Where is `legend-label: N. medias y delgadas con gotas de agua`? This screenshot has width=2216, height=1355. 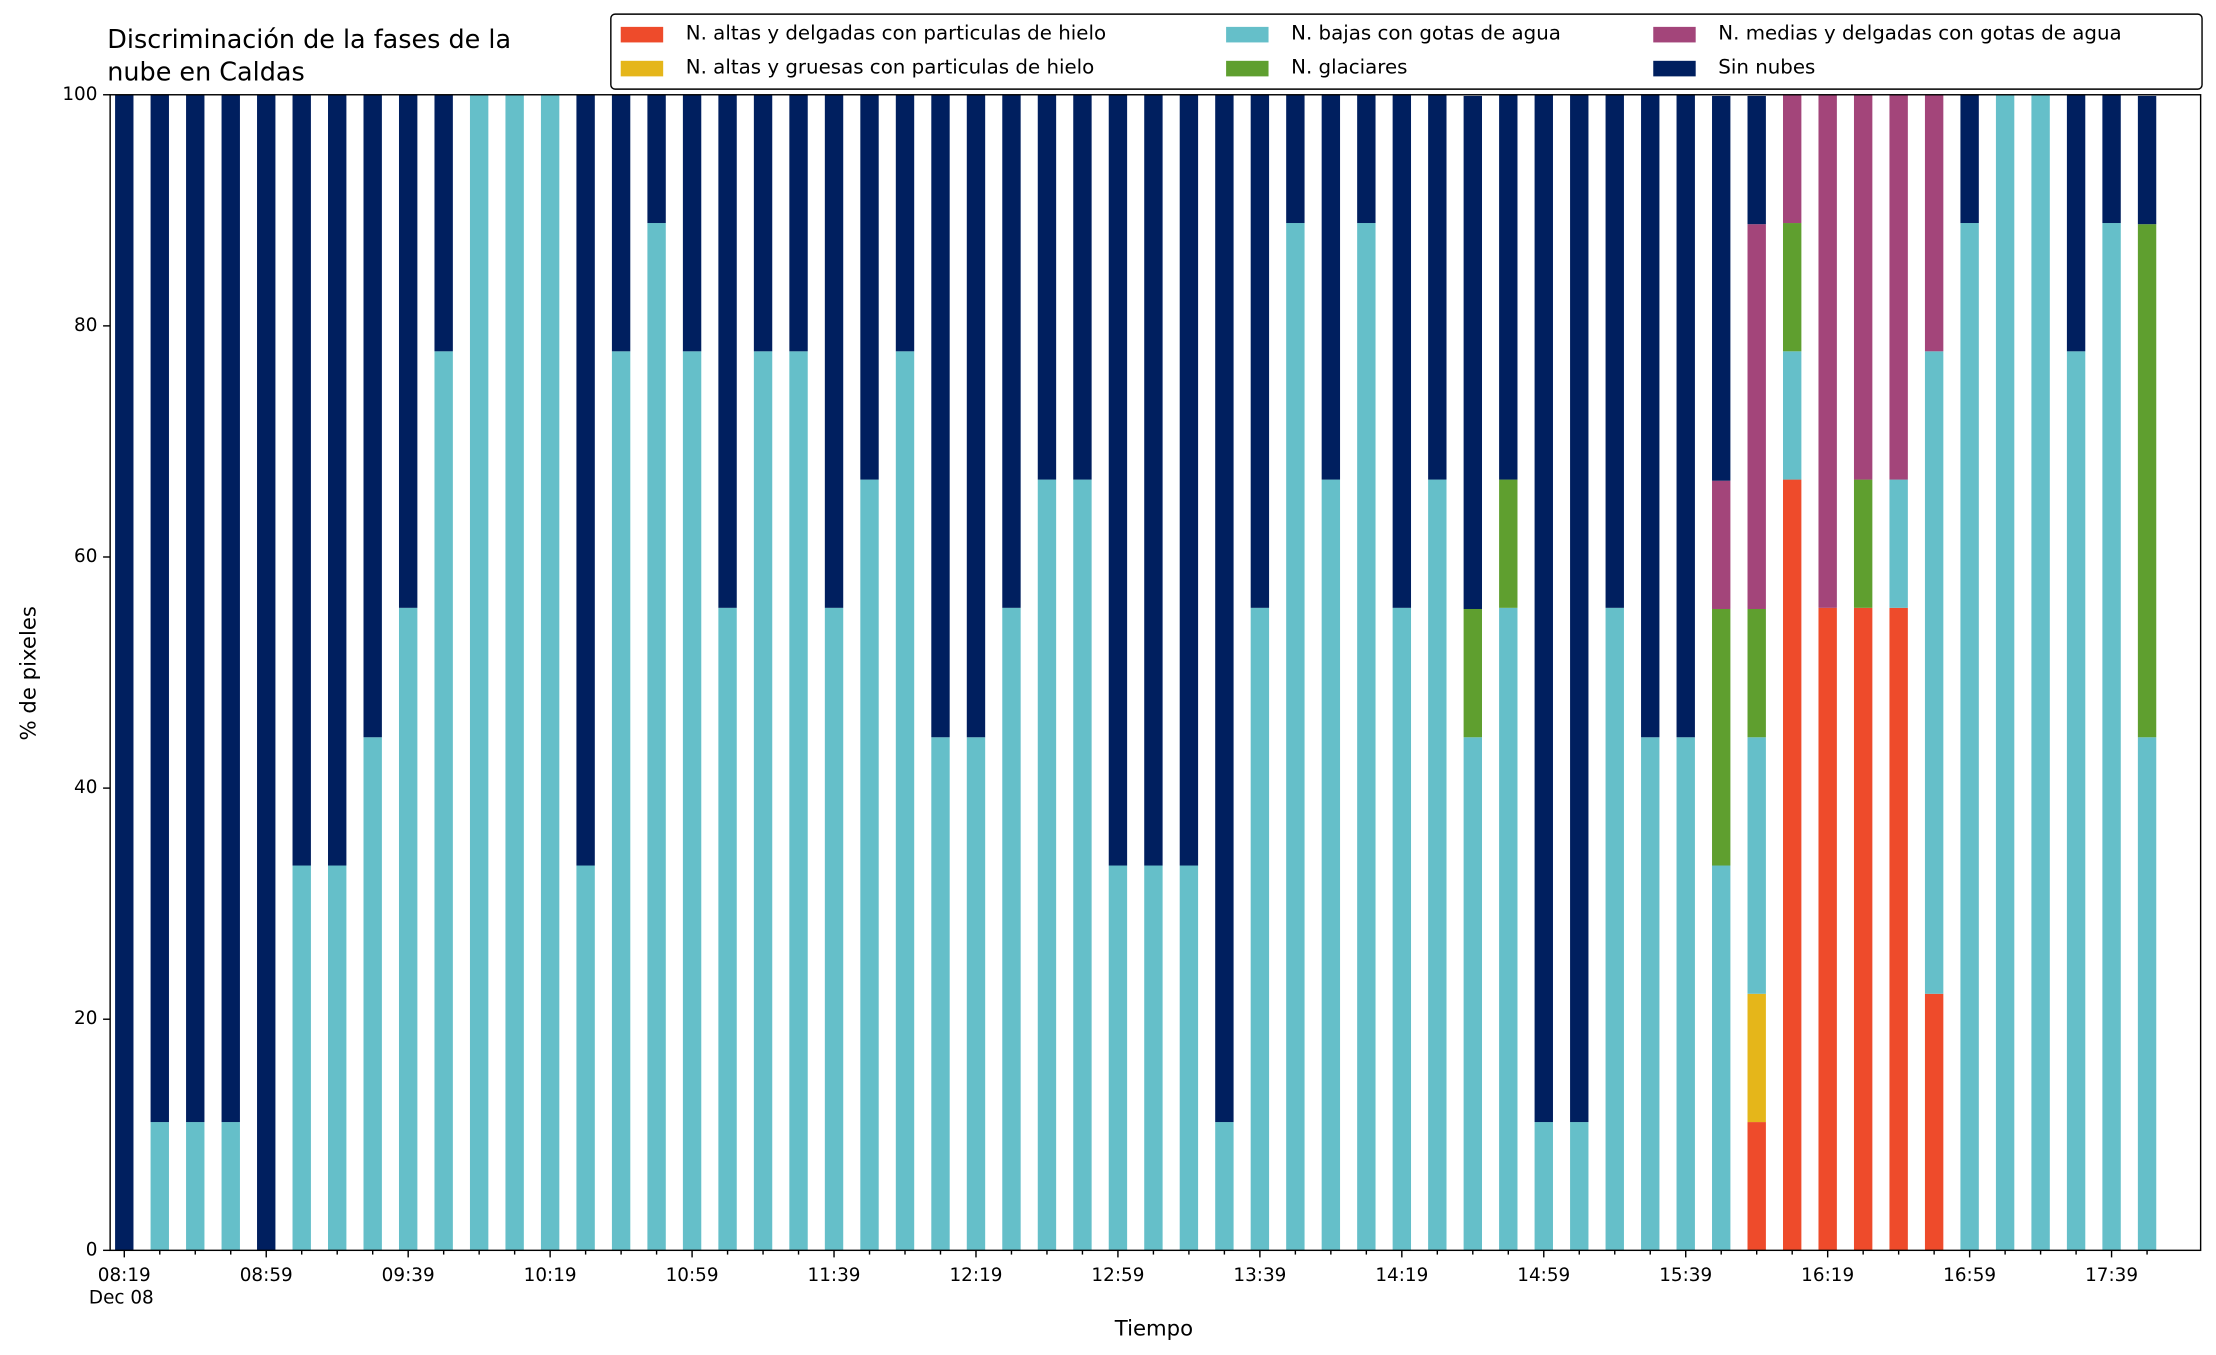
legend-label: N. medias y delgadas con gotas de agua is located at coordinates (1919, 32).